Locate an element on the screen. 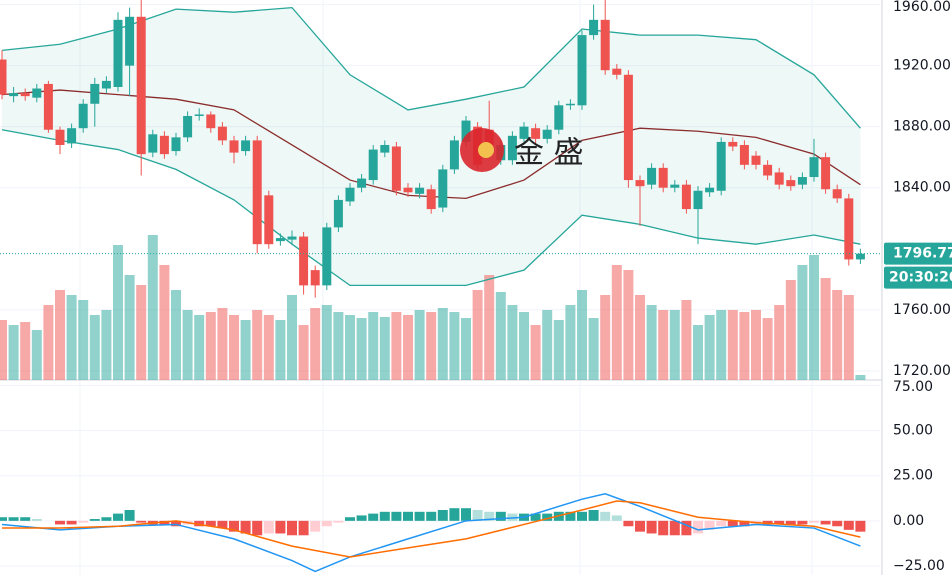  y-tick-label: 1760.00 is located at coordinates (922, 310).